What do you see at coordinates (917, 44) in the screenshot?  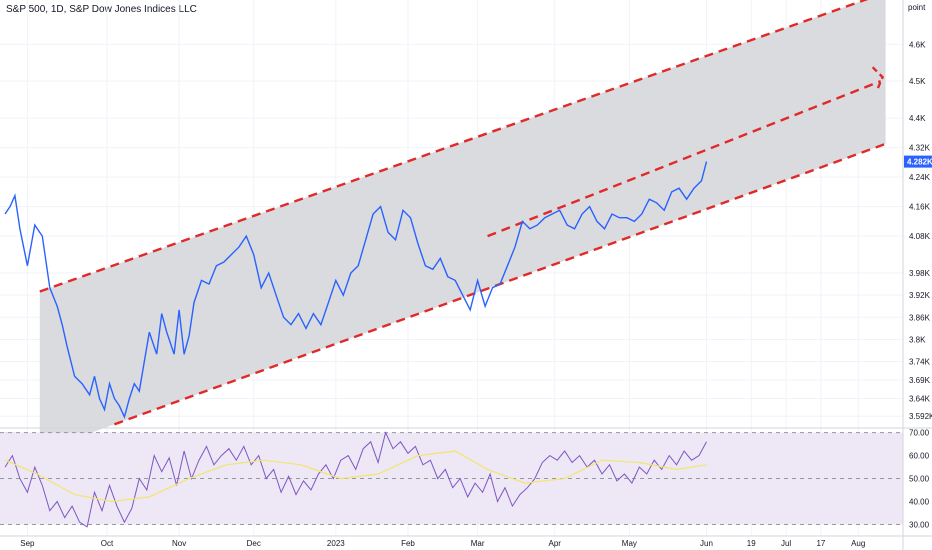 I see `price-tick-label-0: 4.6K` at bounding box center [917, 44].